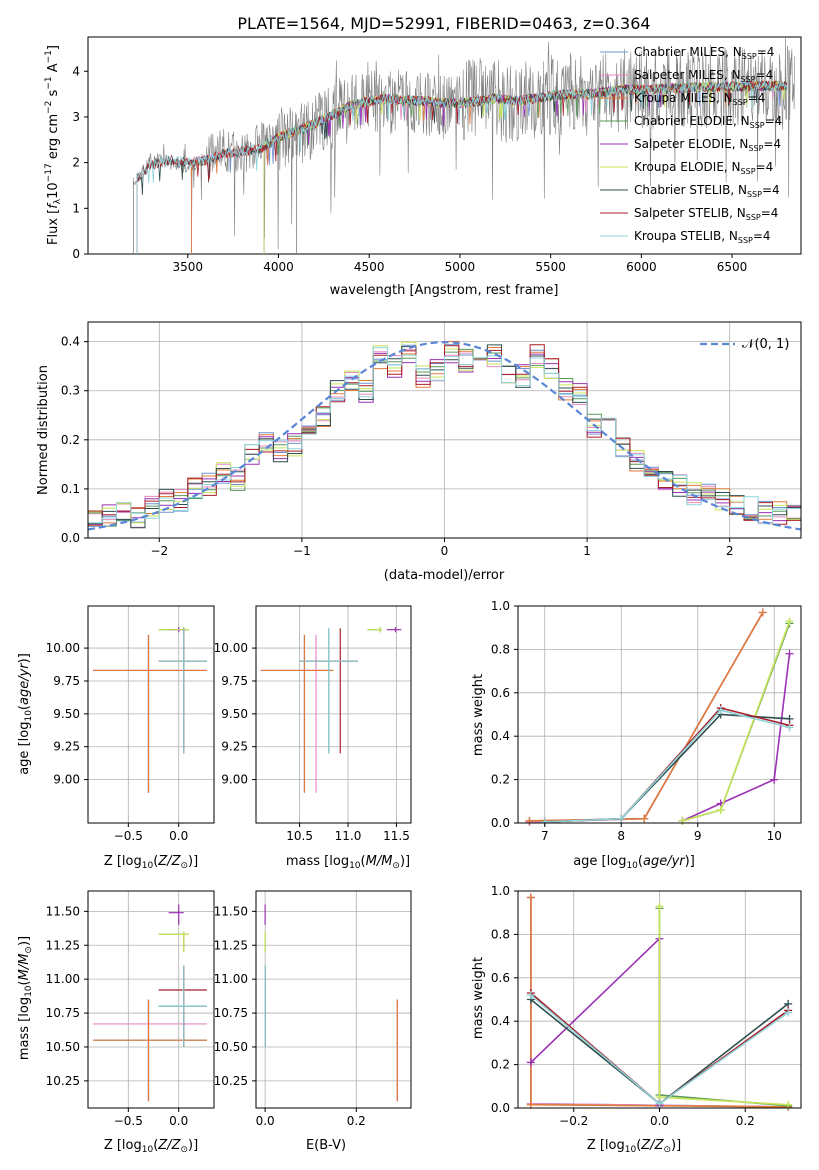  What do you see at coordinates (774, 836) in the screenshot?
I see `weight-vs-age-xtick-label: 10` at bounding box center [774, 836].